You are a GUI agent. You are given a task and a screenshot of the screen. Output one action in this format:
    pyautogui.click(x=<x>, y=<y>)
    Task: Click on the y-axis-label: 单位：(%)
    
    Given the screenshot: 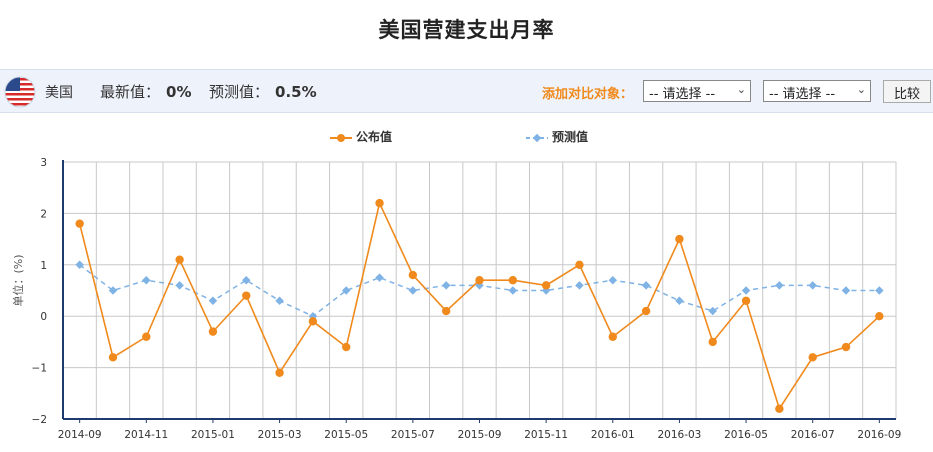 What is the action you would take?
    pyautogui.click(x=18, y=280)
    